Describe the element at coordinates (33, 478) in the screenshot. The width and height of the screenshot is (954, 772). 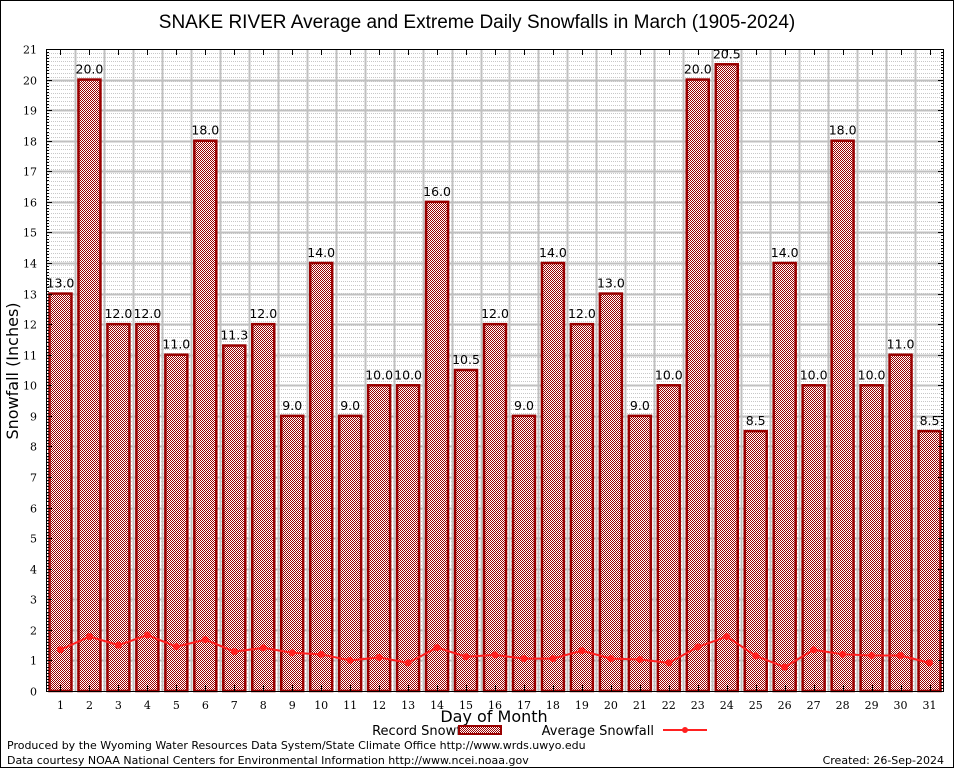
I see `y-tick-label: 7` at that location.